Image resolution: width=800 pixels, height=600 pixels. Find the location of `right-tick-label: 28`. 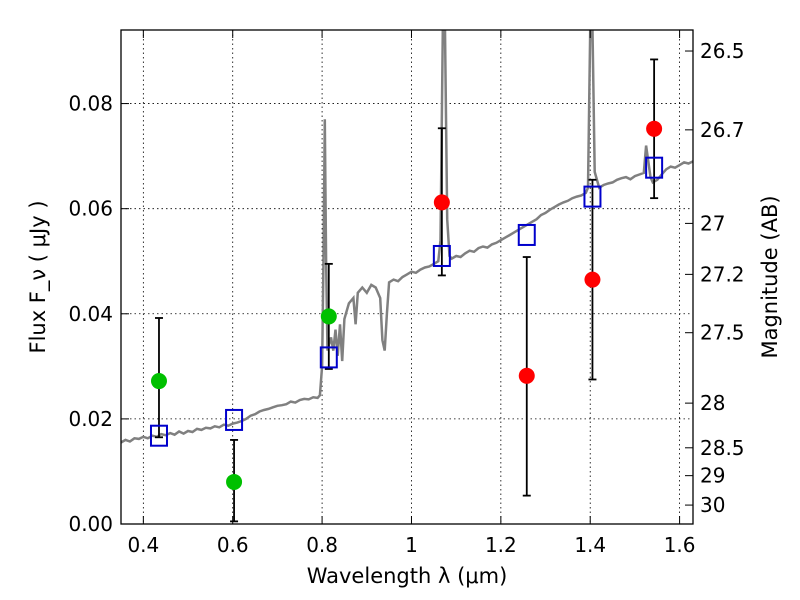

right-tick-label: 28 is located at coordinates (712, 403).